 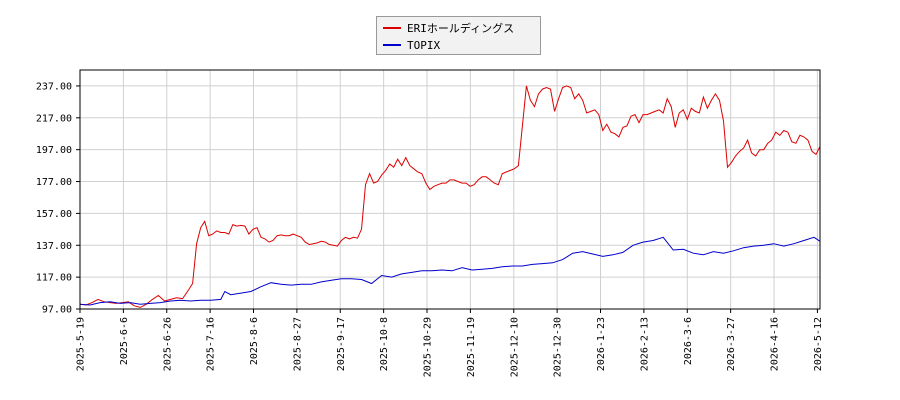 What do you see at coordinates (450, 271) in the screenshot?
I see `series-line-topix` at bounding box center [450, 271].